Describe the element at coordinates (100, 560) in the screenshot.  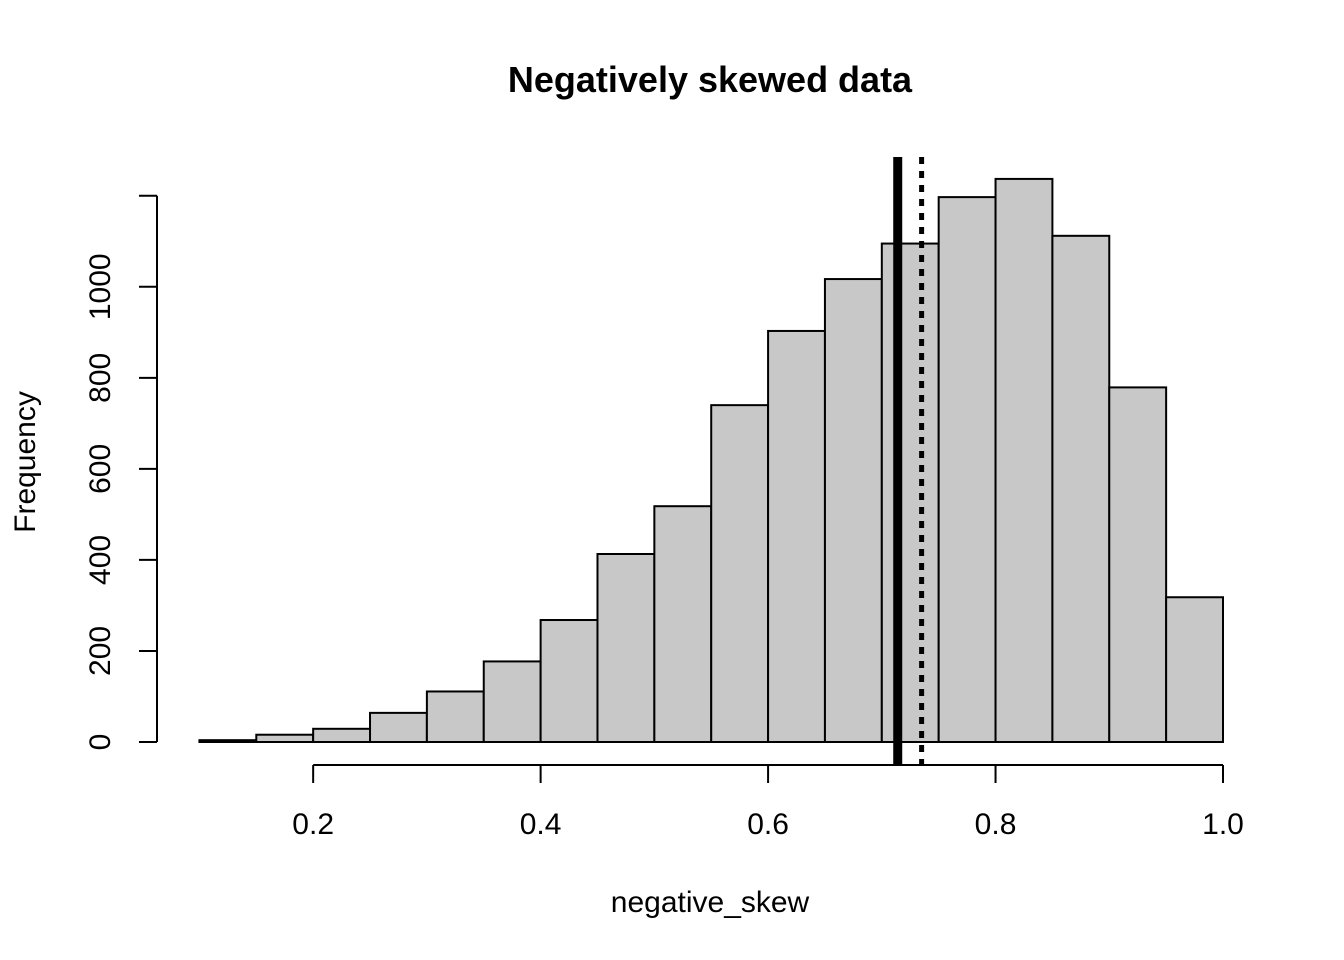
I see `y-tick-label: 400` at that location.